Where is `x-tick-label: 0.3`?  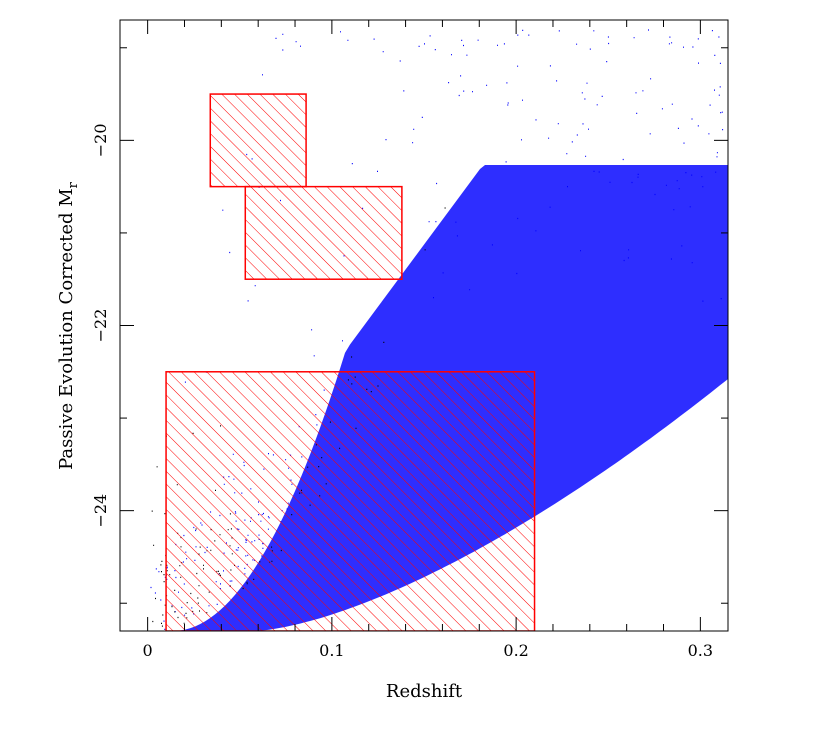 x-tick-label: 0.3 is located at coordinates (700, 650).